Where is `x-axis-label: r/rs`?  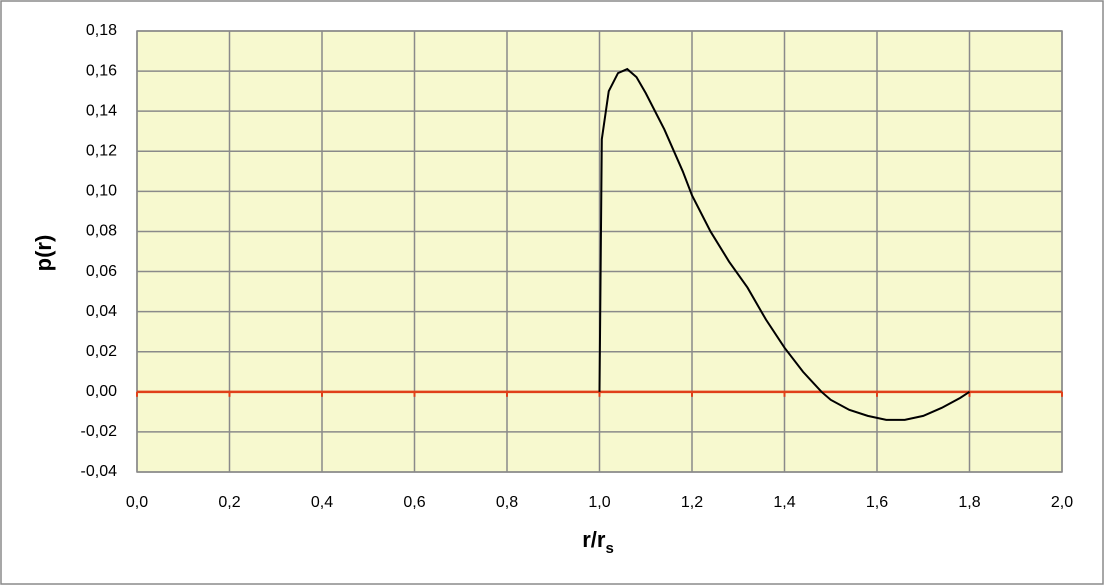 x-axis-label: r/rs is located at coordinates (598, 542).